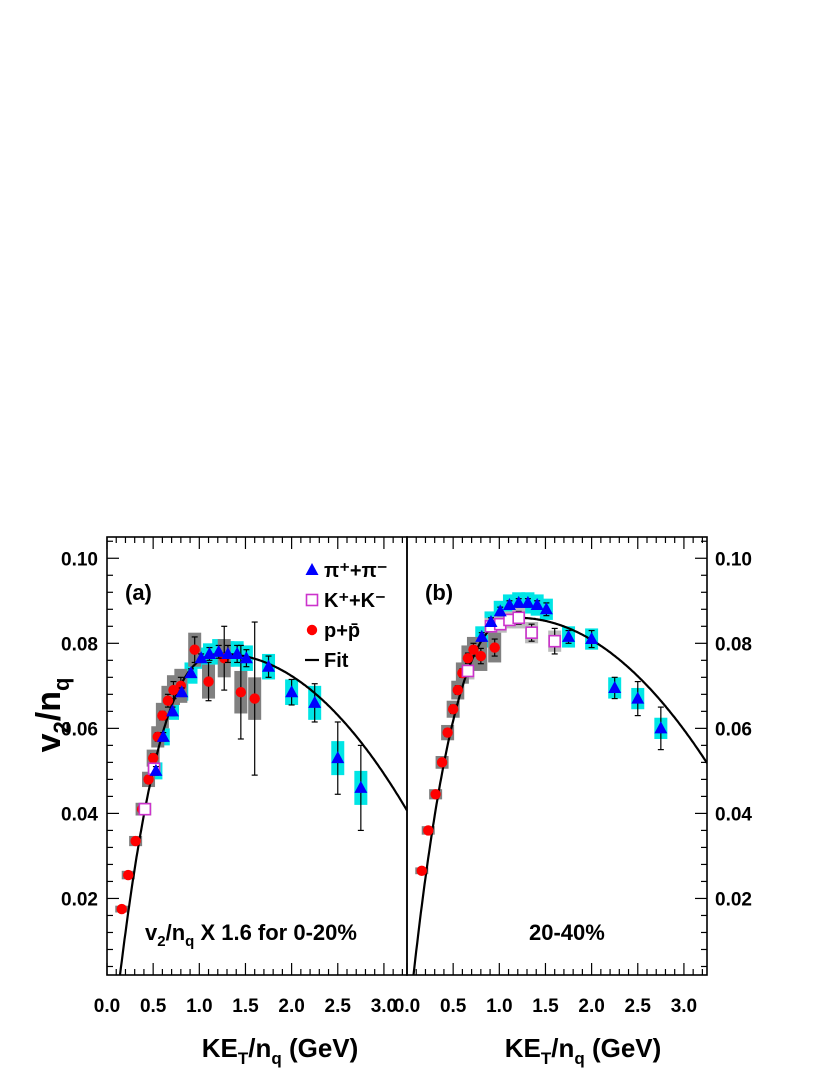  What do you see at coordinates (583, 1050) in the screenshot?
I see `x-axis-title-b: KET/nq (GeV)` at bounding box center [583, 1050].